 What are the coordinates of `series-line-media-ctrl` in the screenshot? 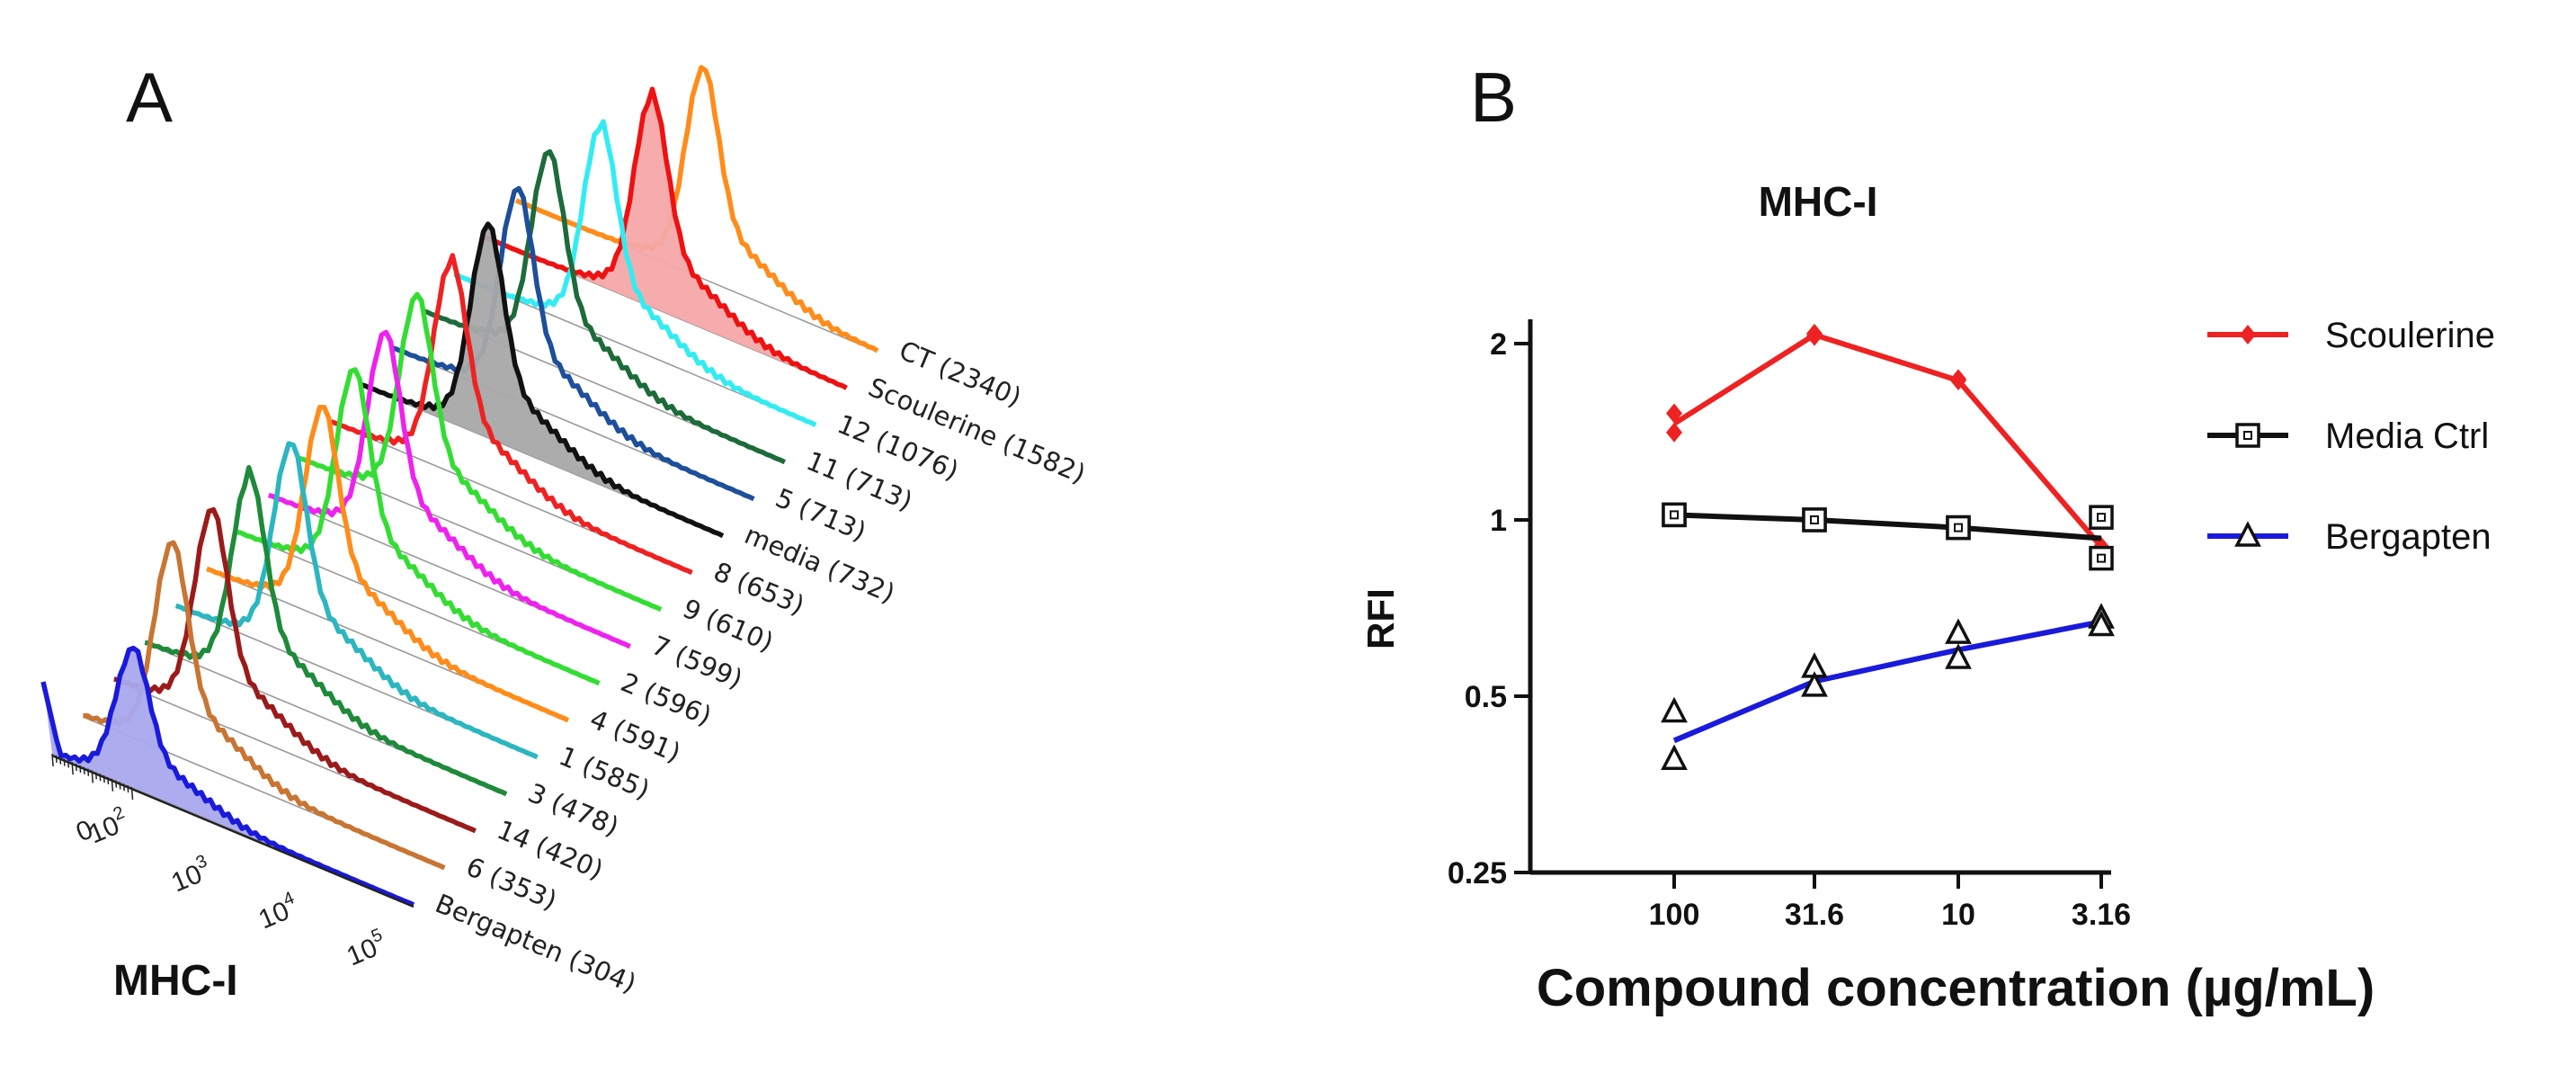 It's located at (1887, 527).